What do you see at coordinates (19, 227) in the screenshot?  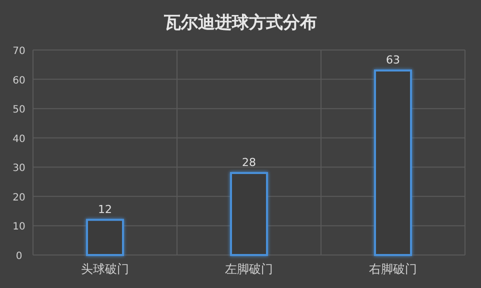 I see `y-tick-label: 10` at bounding box center [19, 227].